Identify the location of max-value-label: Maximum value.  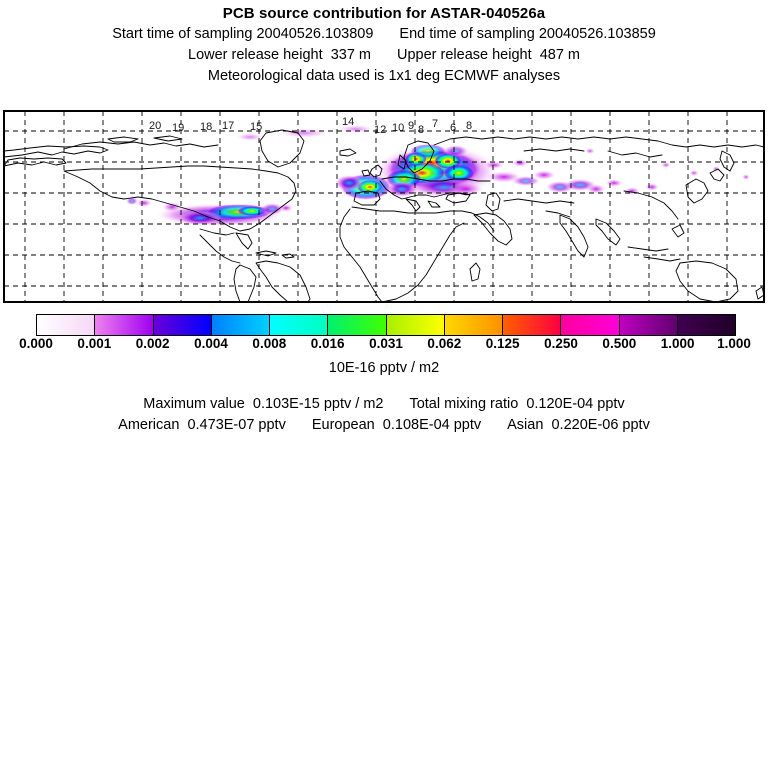
(194, 404).